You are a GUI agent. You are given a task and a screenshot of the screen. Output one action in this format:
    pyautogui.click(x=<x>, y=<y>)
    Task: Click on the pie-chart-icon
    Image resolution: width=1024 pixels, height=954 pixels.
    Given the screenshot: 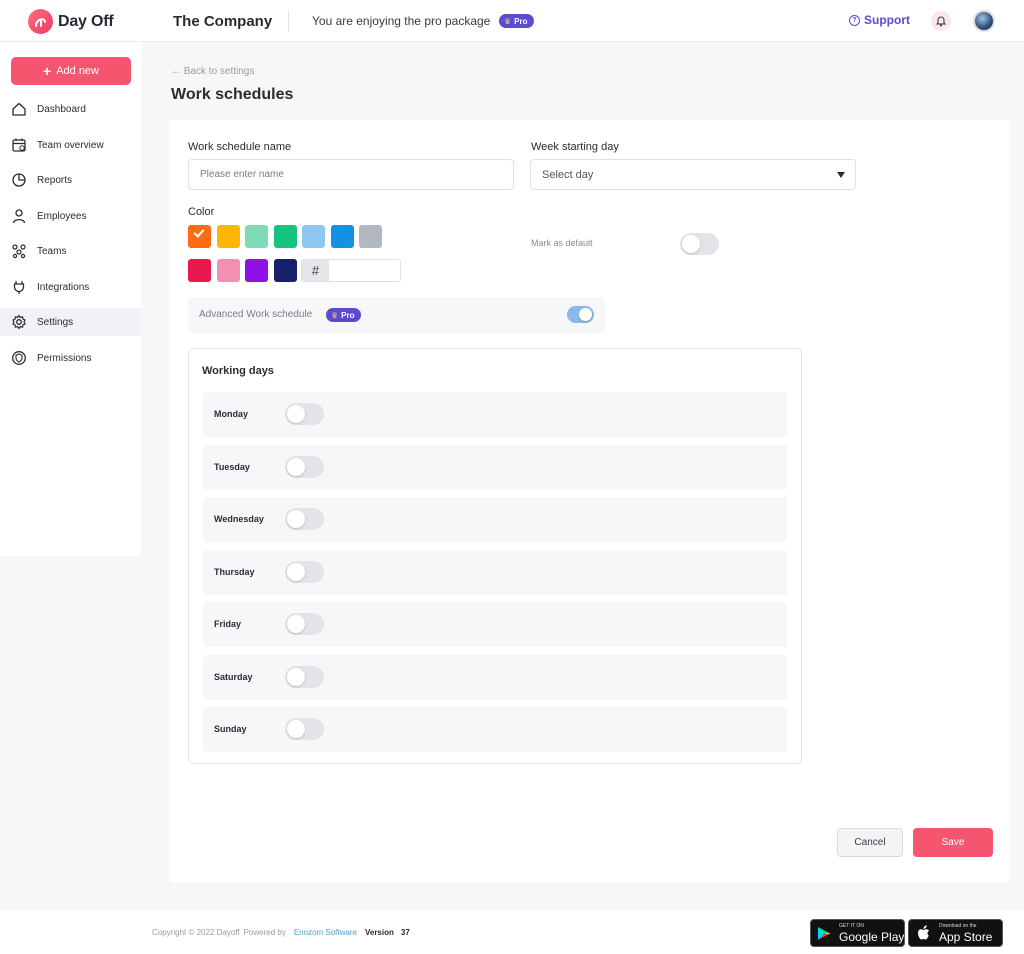 What is the action you would take?
    pyautogui.click(x=19, y=180)
    